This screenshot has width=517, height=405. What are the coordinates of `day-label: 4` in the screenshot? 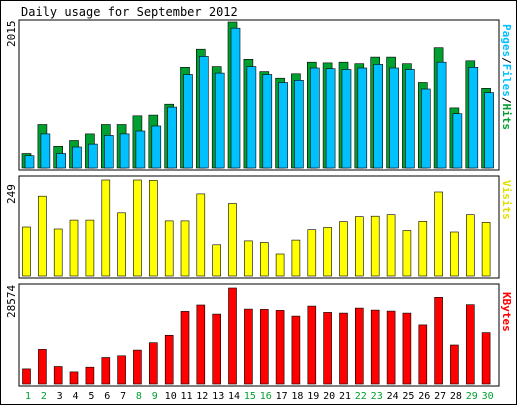 It's located at (75, 396).